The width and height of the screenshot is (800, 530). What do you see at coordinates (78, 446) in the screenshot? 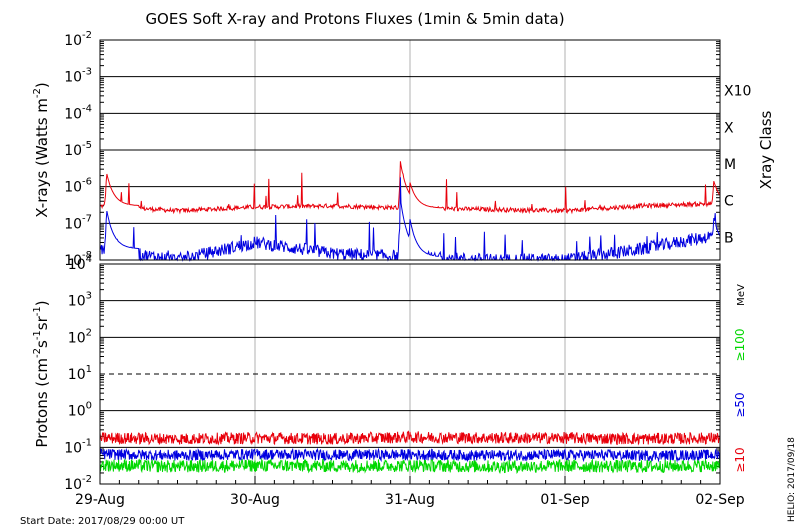
I see `proton-ytick-label: 10⁻¹` at bounding box center [78, 446].